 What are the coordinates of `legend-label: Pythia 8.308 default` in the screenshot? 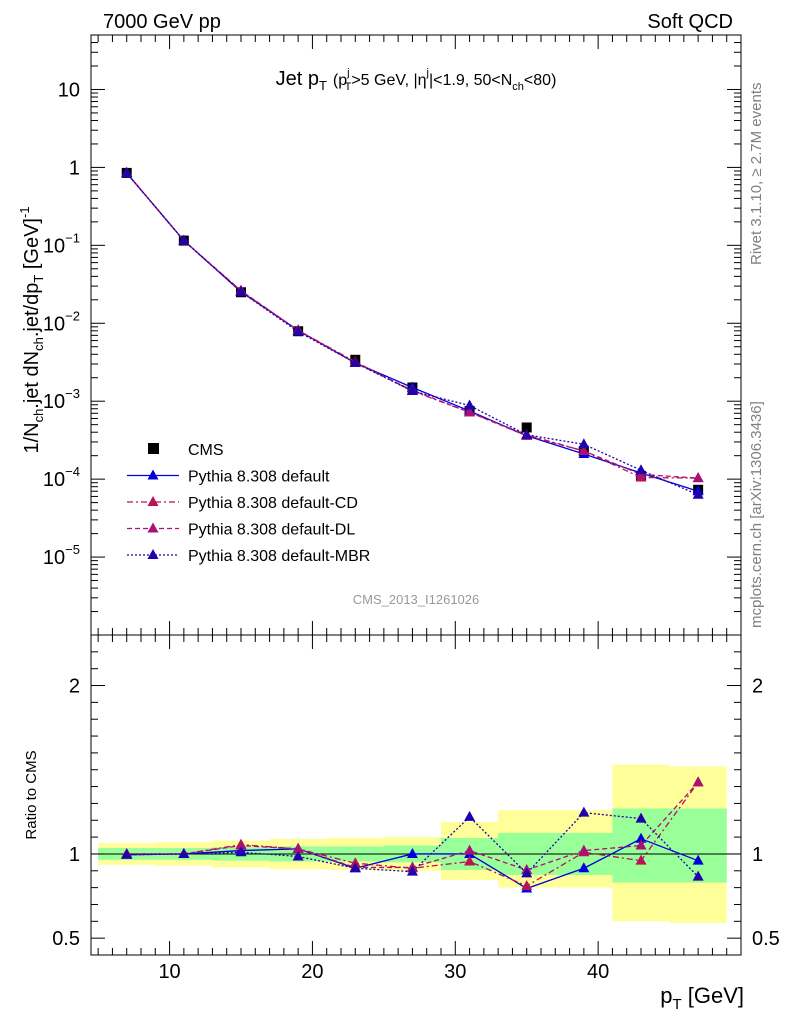 It's located at (259, 477).